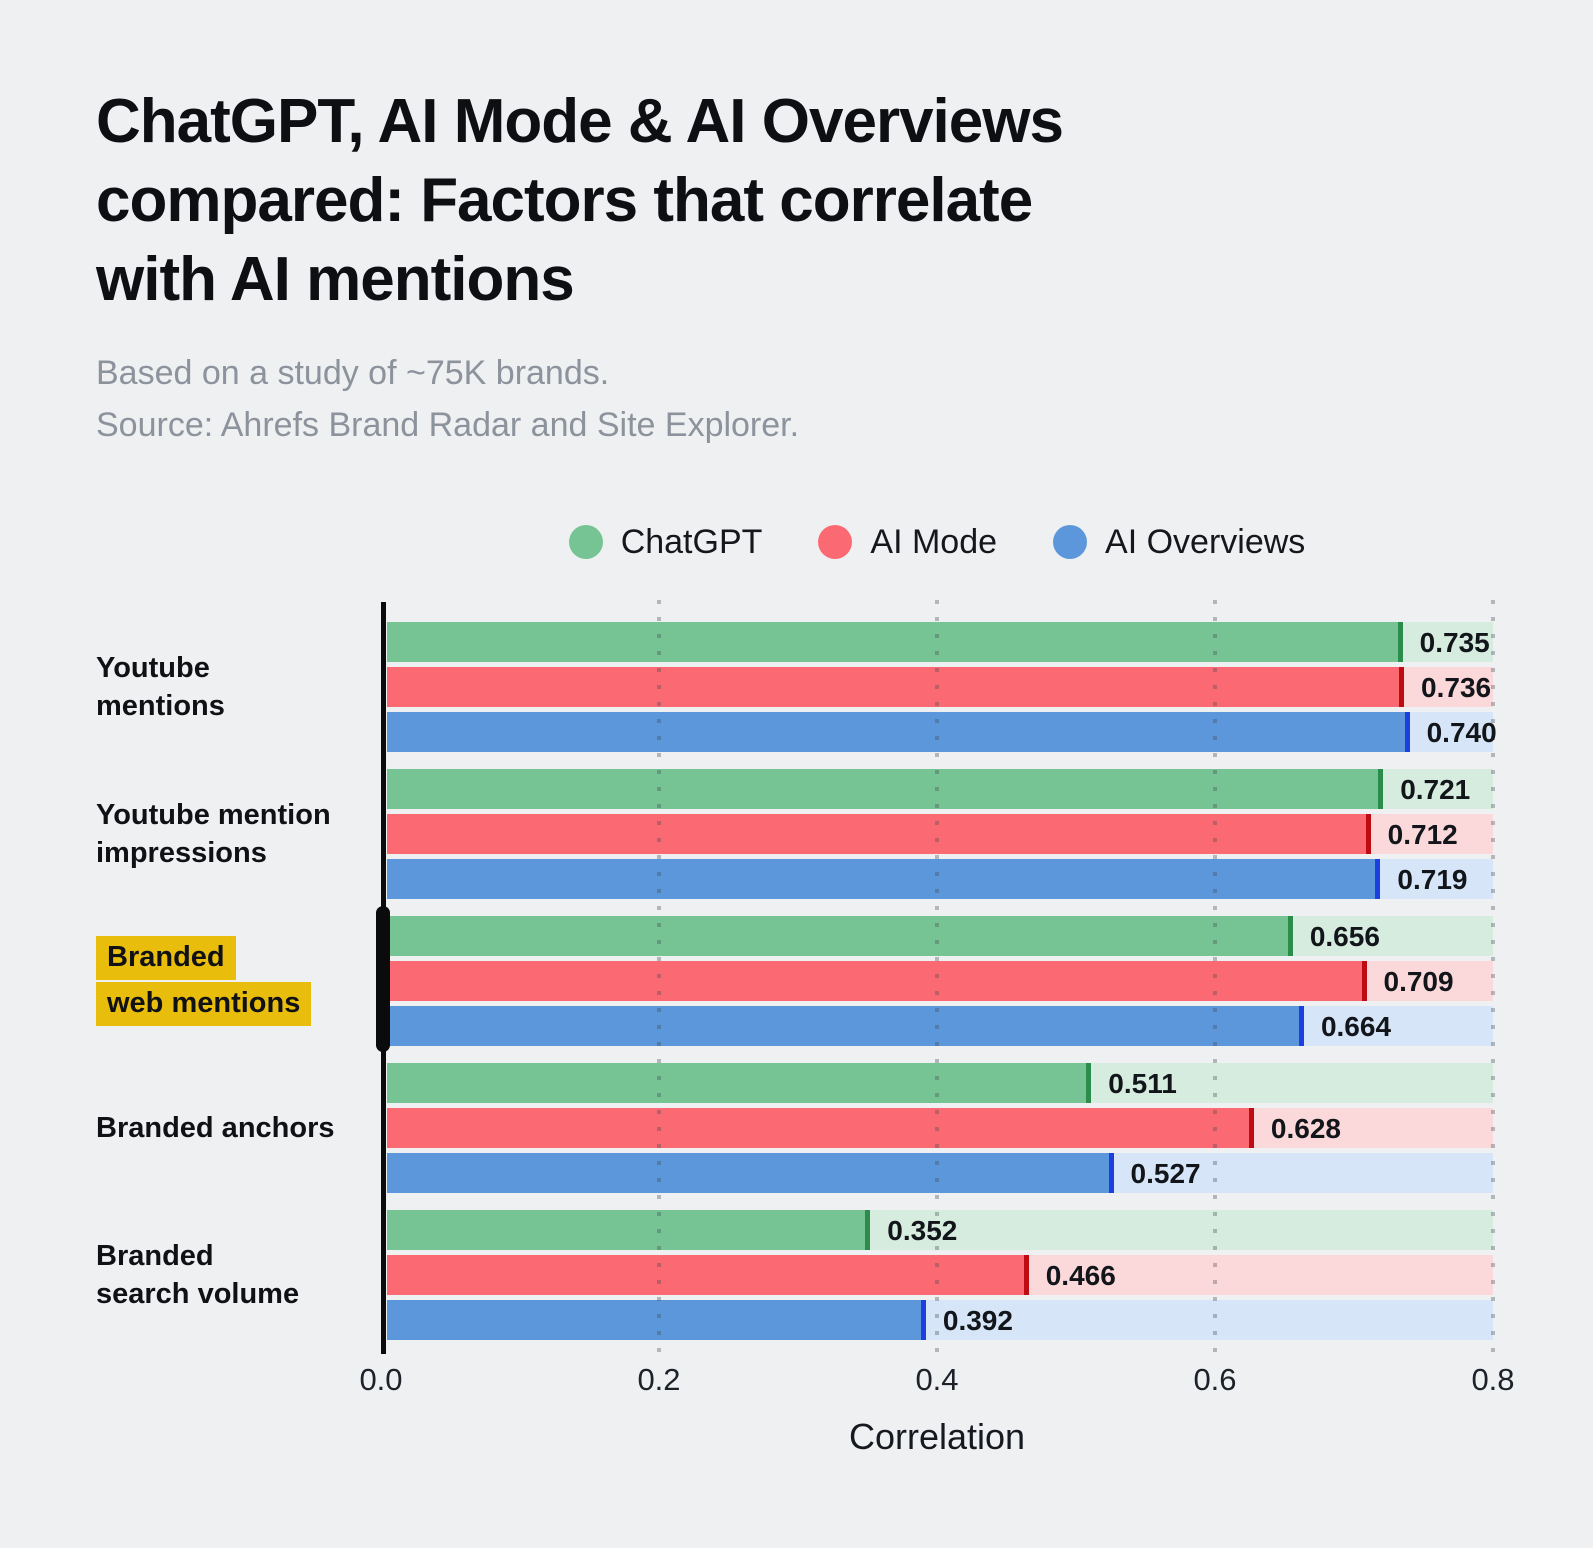  Describe the element at coordinates (383, 979) in the screenshot. I see `highlighted-category-axis-marker` at that location.